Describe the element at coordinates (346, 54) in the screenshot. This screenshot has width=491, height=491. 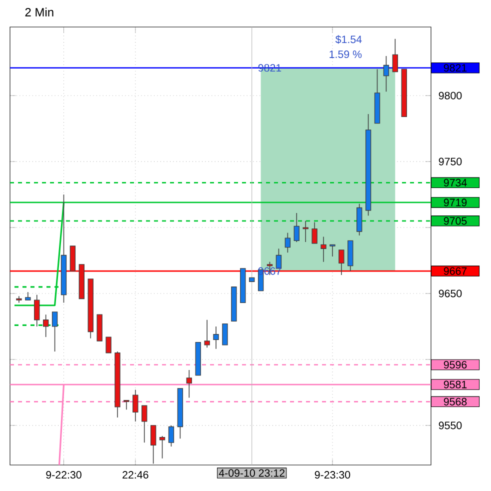
I see `annotation: 1.59 %` at that location.